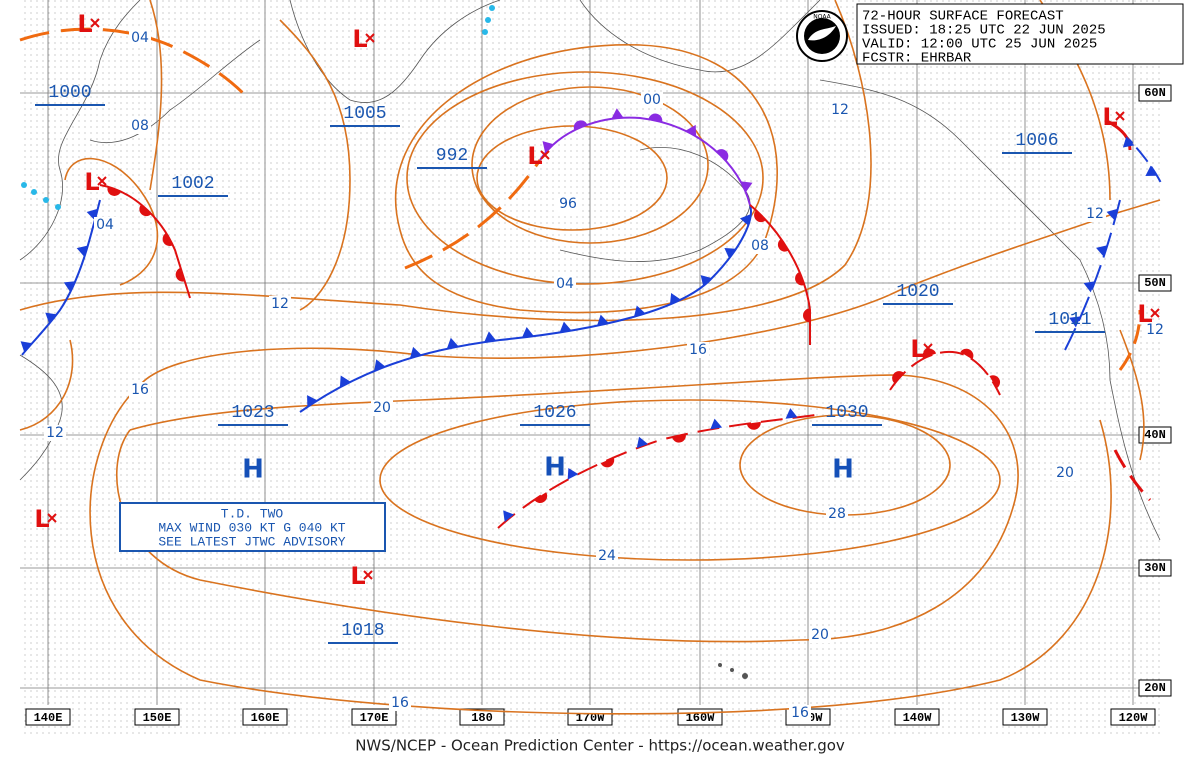 The height and width of the screenshot is (764, 1200). Describe the element at coordinates (568, 204) in the screenshot. I see `isobar-label: 96` at that location.